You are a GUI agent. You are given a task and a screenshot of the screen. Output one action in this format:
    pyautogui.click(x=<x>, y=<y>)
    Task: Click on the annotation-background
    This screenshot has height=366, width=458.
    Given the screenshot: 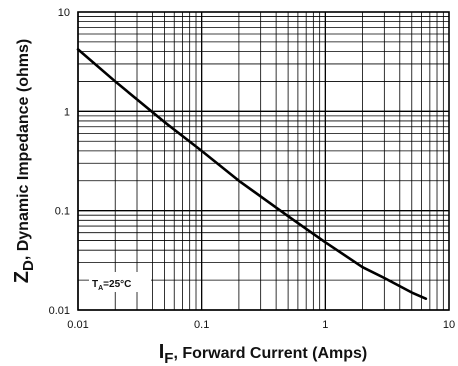 What is the action you would take?
    pyautogui.click(x=120, y=282)
    